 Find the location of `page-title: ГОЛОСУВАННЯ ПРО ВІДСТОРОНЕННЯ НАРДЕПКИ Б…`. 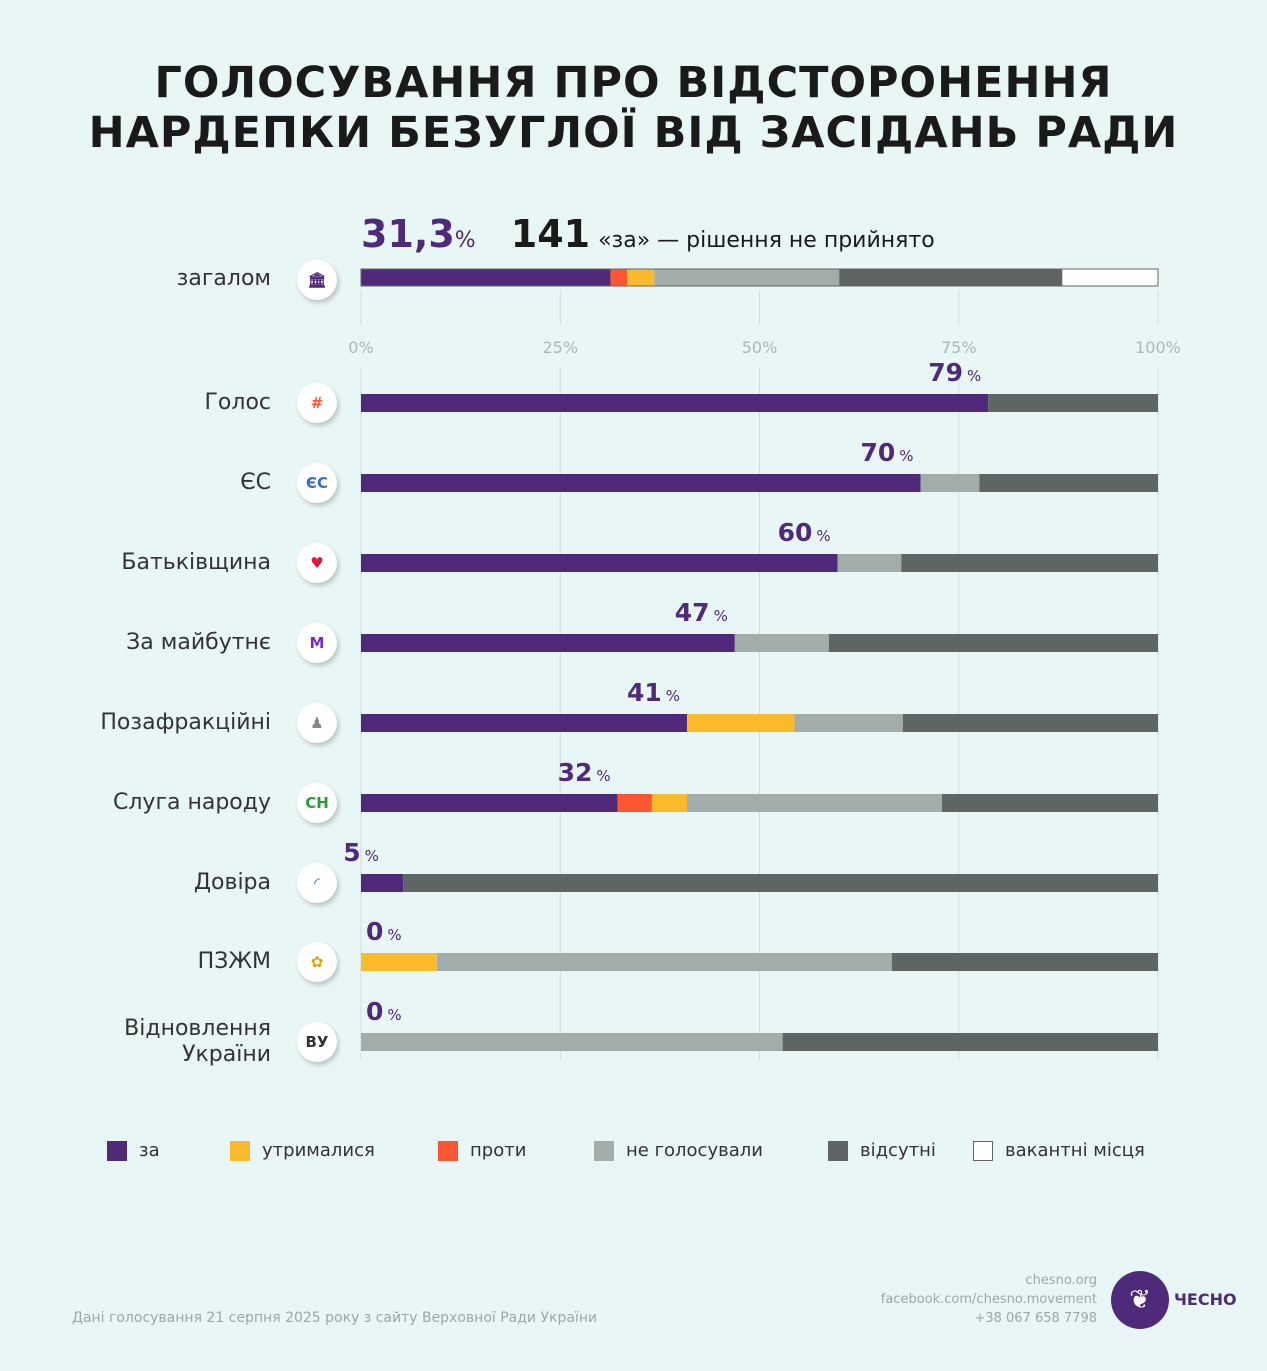

page-title: ГОЛОСУВАННЯ ПРО ВІДСТОРОНЕННЯ НАРДЕПКИ Б… is located at coordinates (633, 108).